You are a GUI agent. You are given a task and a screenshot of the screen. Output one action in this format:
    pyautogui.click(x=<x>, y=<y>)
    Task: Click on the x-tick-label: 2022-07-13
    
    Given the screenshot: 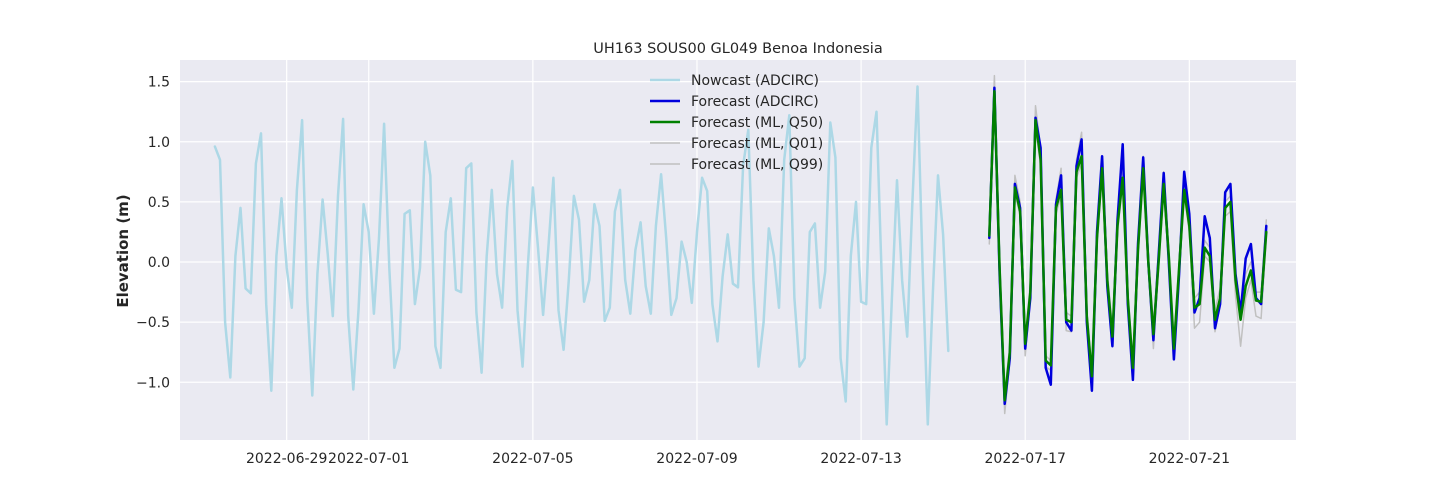 What is the action you would take?
    pyautogui.click(x=860, y=459)
    